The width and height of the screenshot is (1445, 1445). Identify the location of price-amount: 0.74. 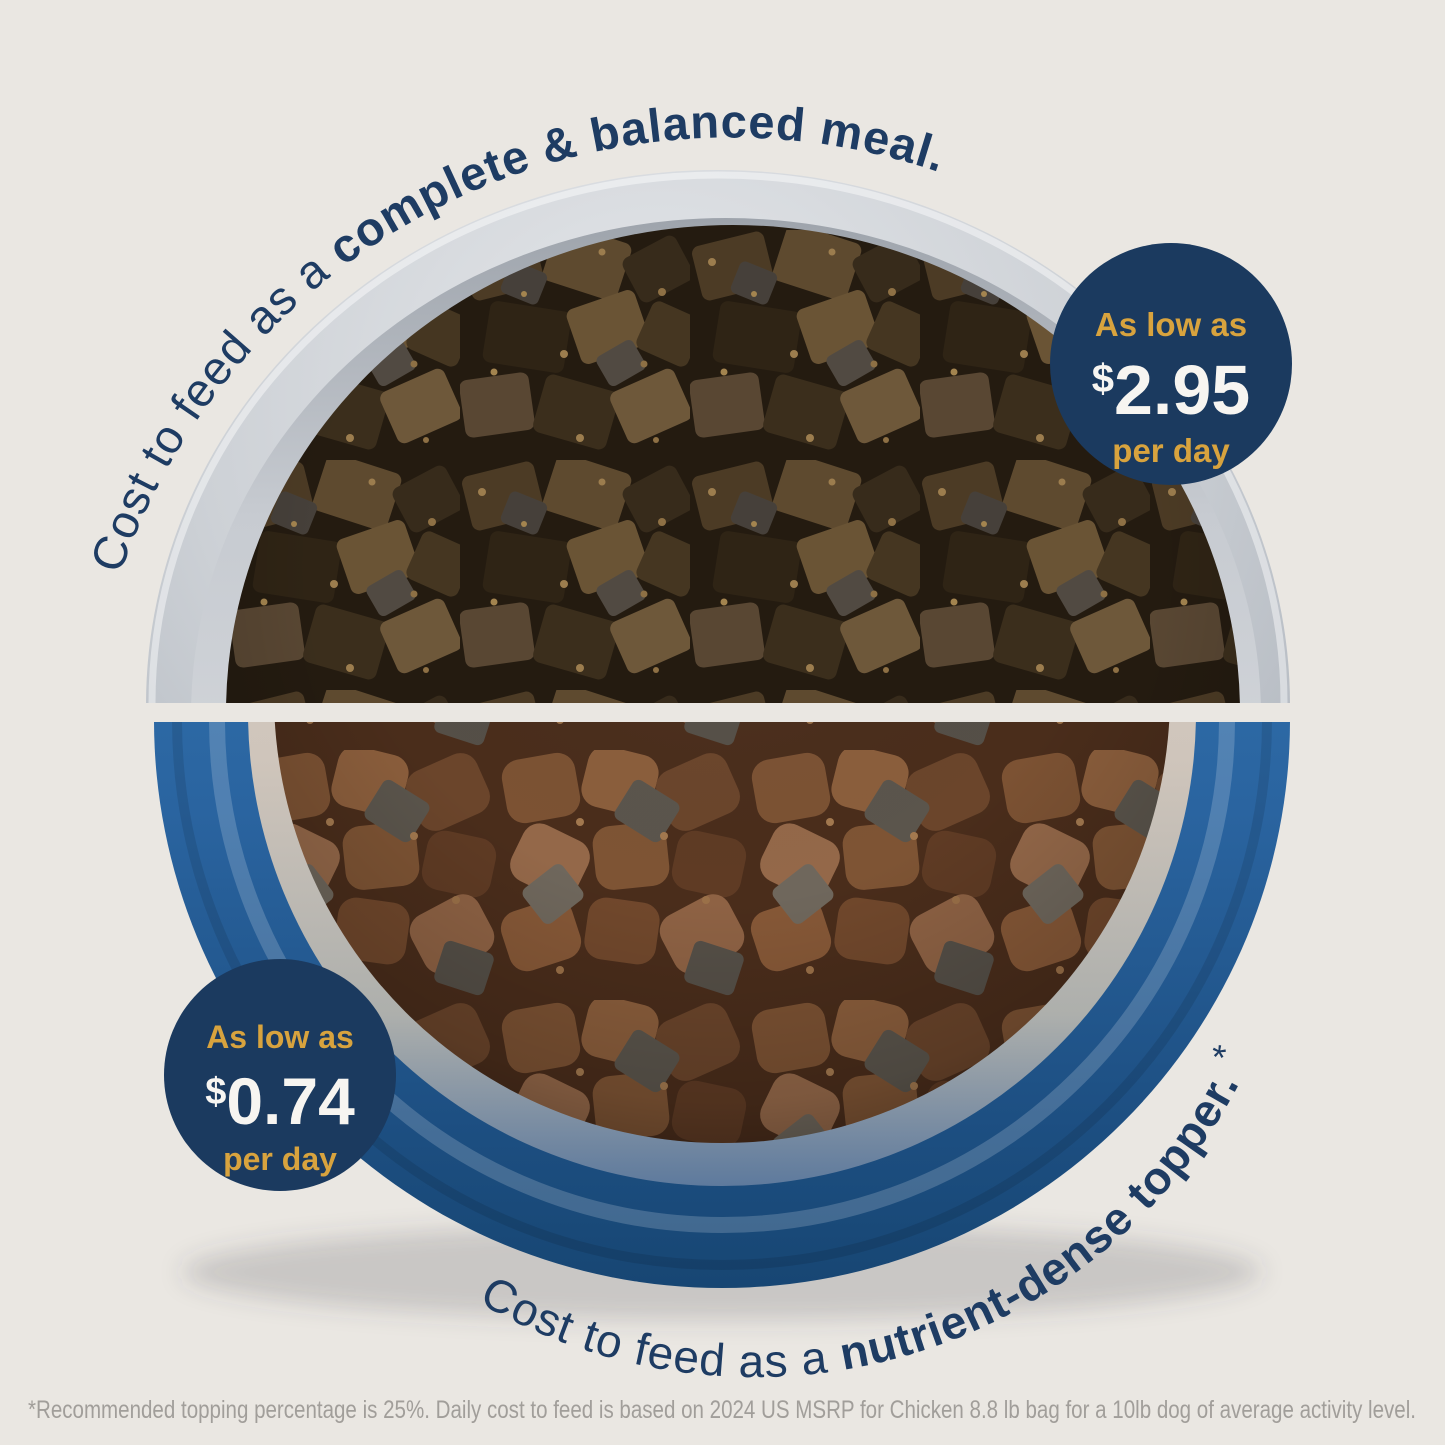
(290, 1101).